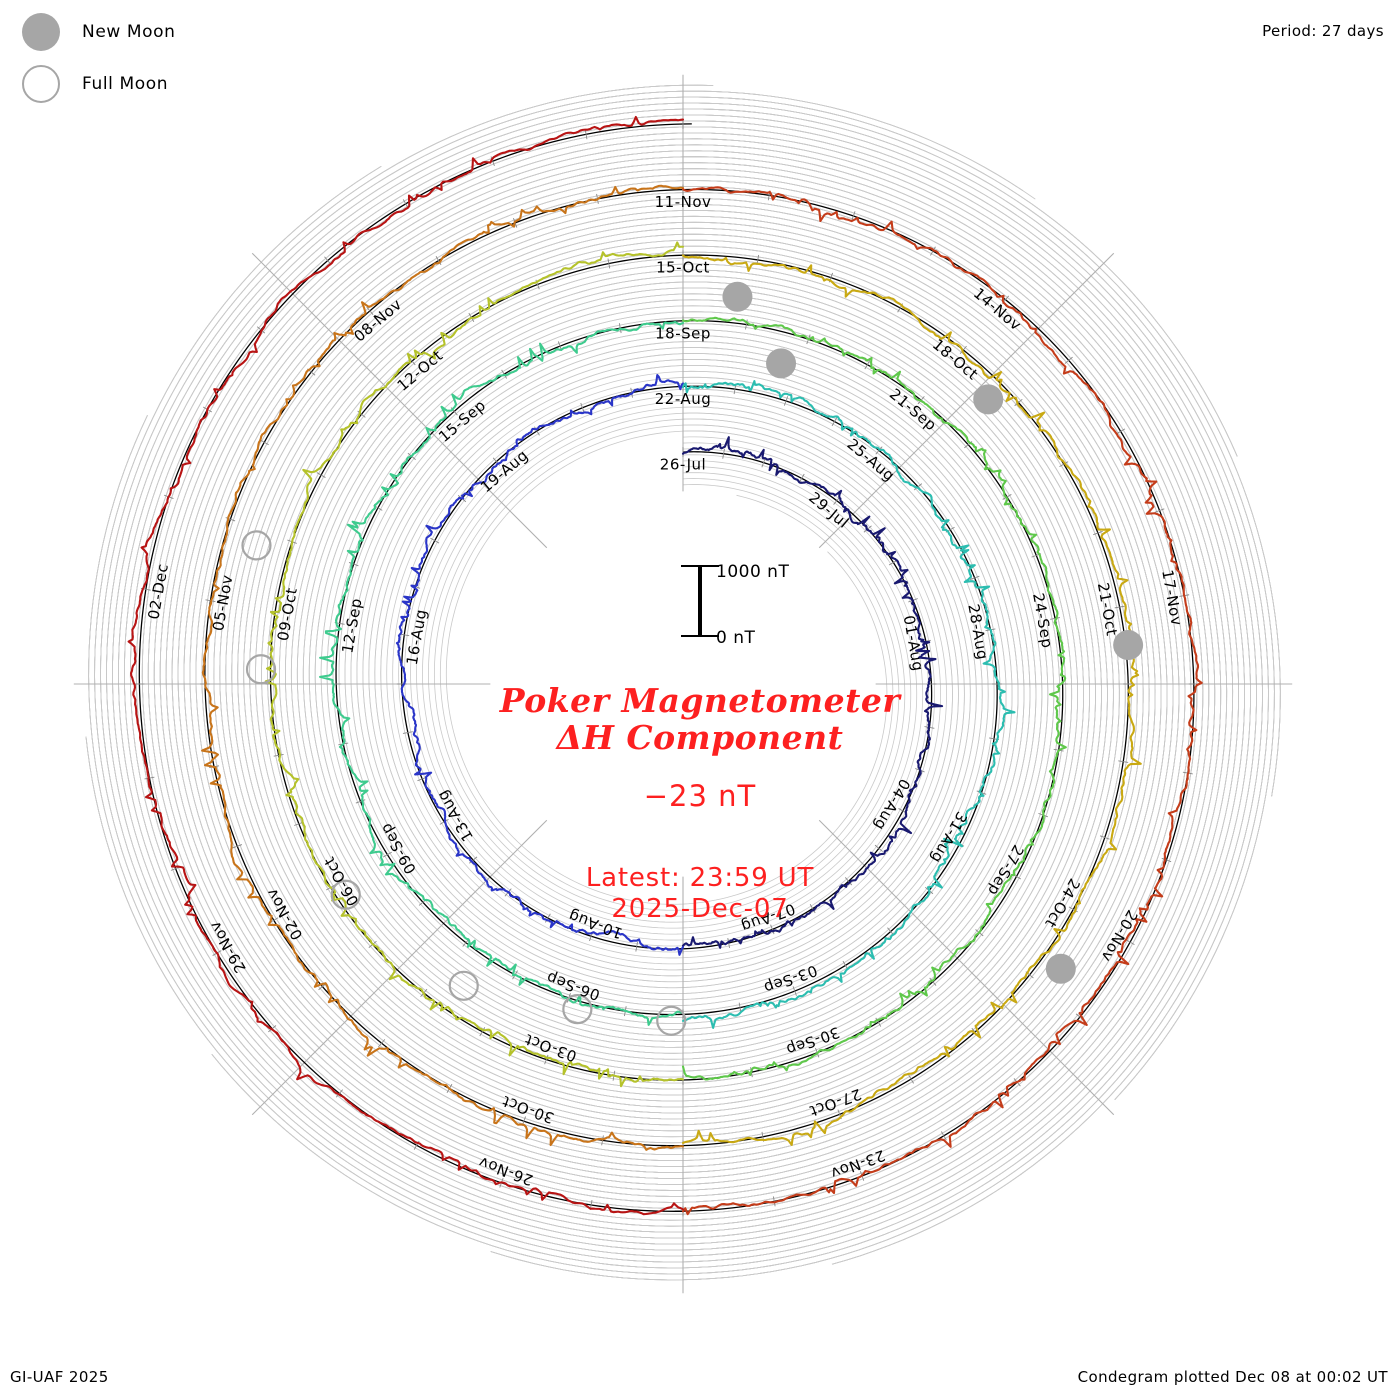 The width and height of the screenshot is (1400, 1400). I want to click on period-label: Period: 27 days, so click(1323, 31).